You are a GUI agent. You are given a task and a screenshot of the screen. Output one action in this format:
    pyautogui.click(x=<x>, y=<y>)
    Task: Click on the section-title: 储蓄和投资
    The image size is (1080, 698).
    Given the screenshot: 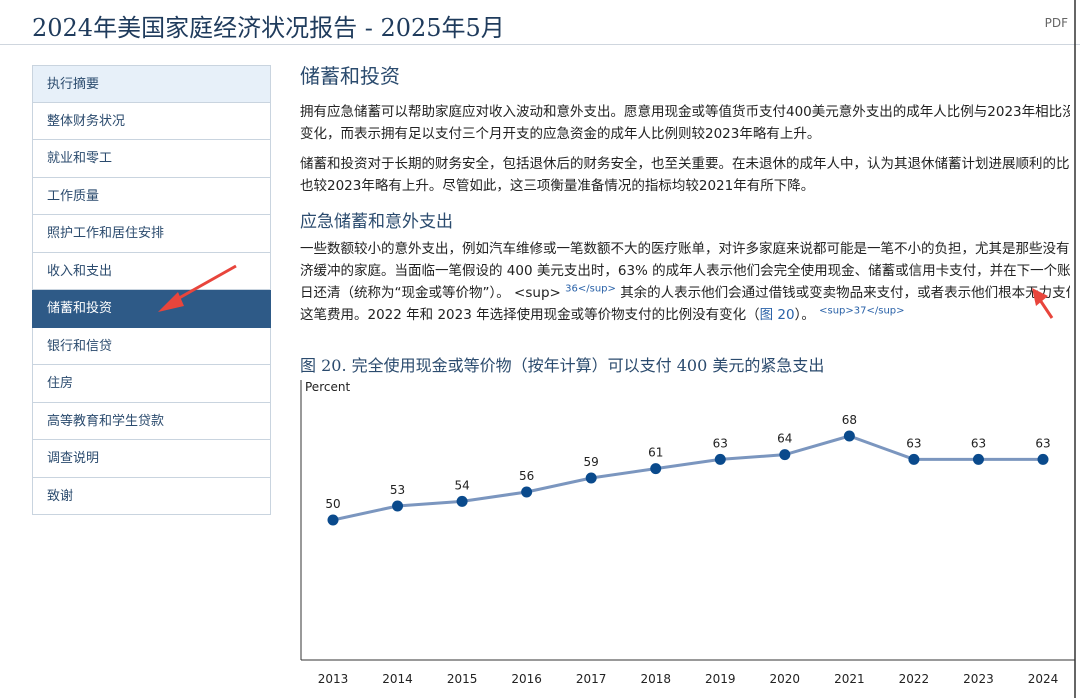 What is the action you would take?
    pyautogui.click(x=350, y=76)
    